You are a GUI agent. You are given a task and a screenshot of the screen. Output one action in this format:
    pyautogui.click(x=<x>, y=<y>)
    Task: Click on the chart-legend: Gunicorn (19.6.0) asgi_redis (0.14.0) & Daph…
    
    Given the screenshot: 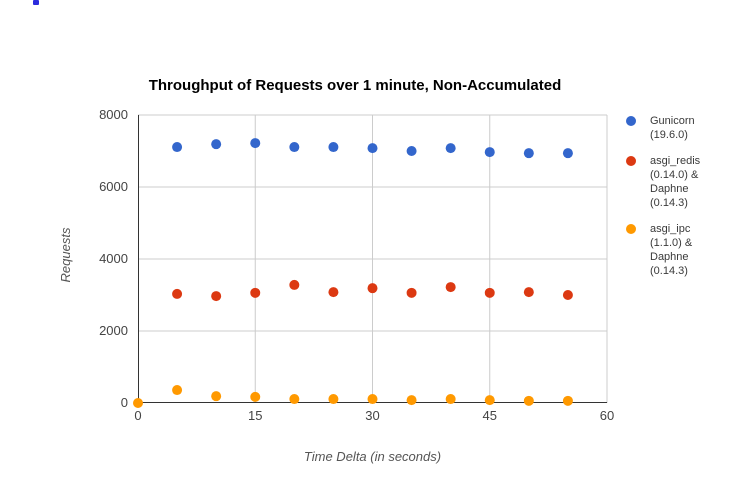 What is the action you would take?
    pyautogui.click(x=682, y=202)
    